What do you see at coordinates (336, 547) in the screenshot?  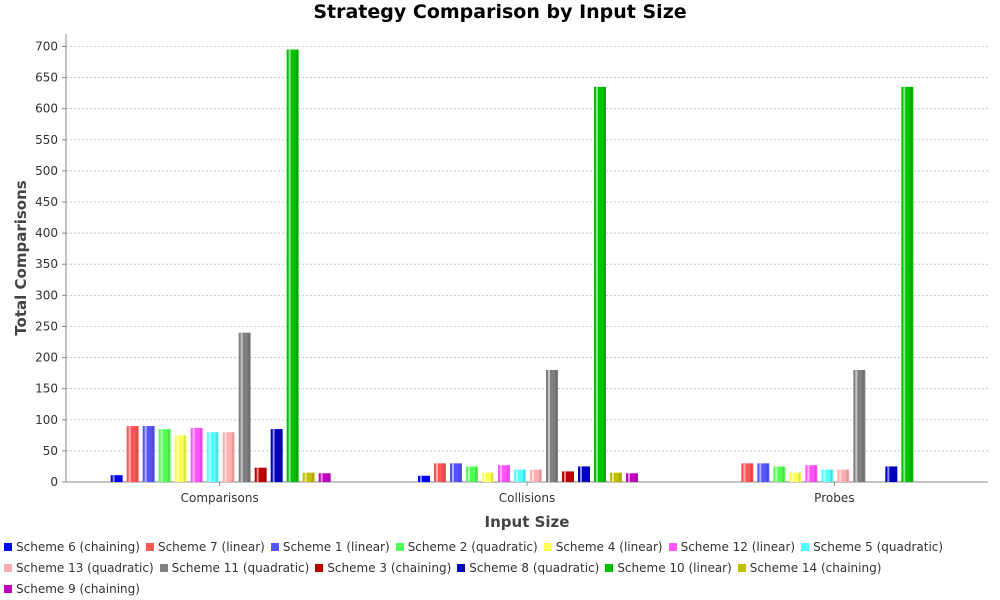 I see `legend-label: Scheme 1 (linear)` at bounding box center [336, 547].